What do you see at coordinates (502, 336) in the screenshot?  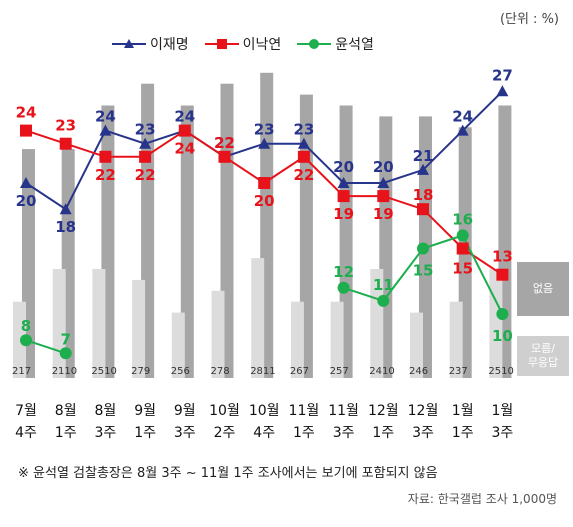 I see `data-label-yoon: 10` at bounding box center [502, 336].